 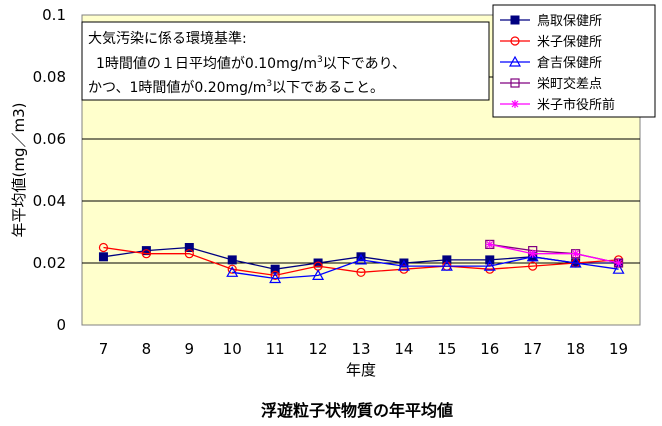 I want to click on legend-label: 鳥取保健所, so click(x=569, y=21).